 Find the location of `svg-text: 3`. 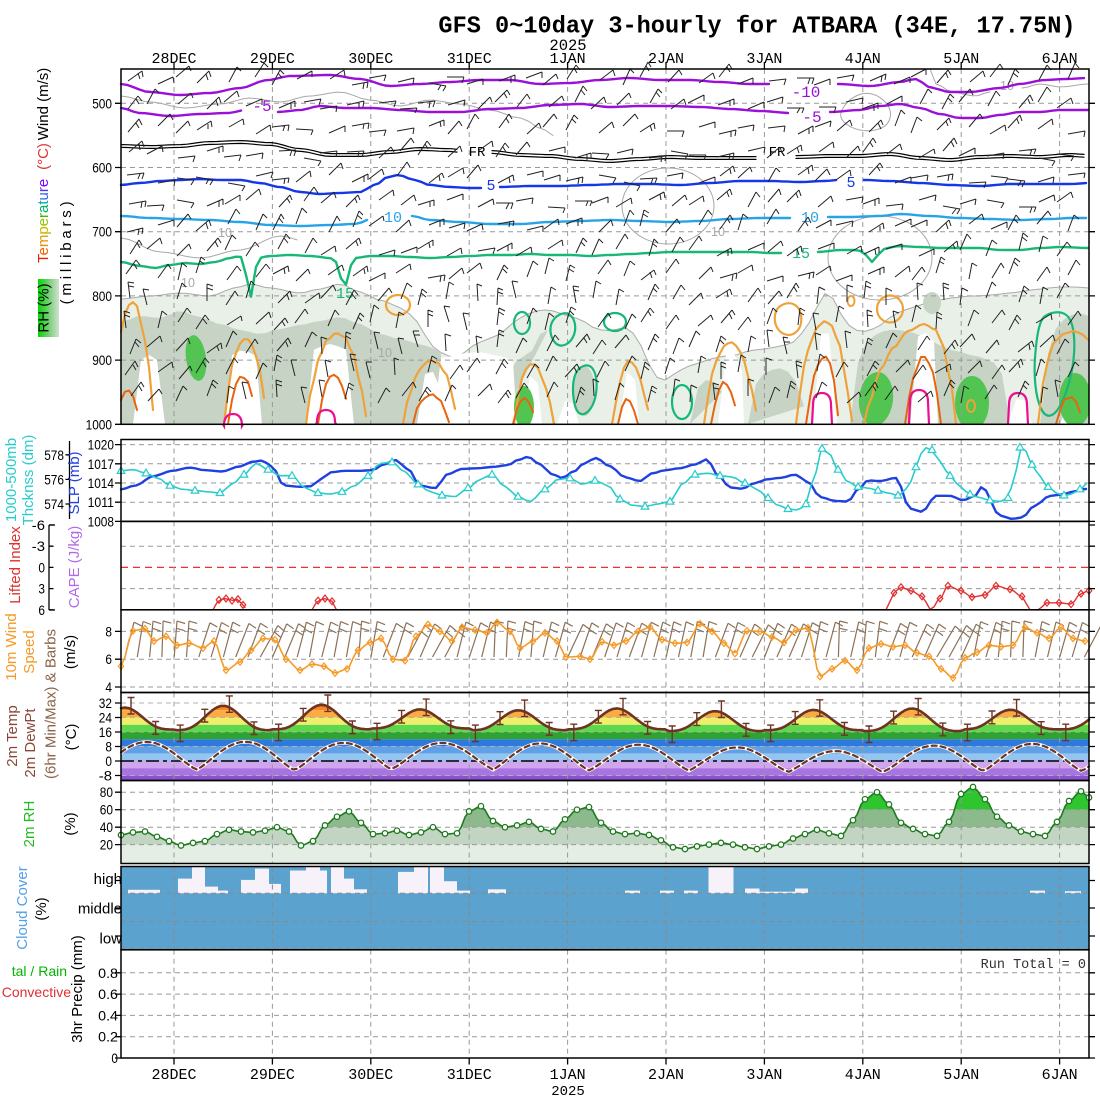

svg-text: 3 is located at coordinates (41, 589).